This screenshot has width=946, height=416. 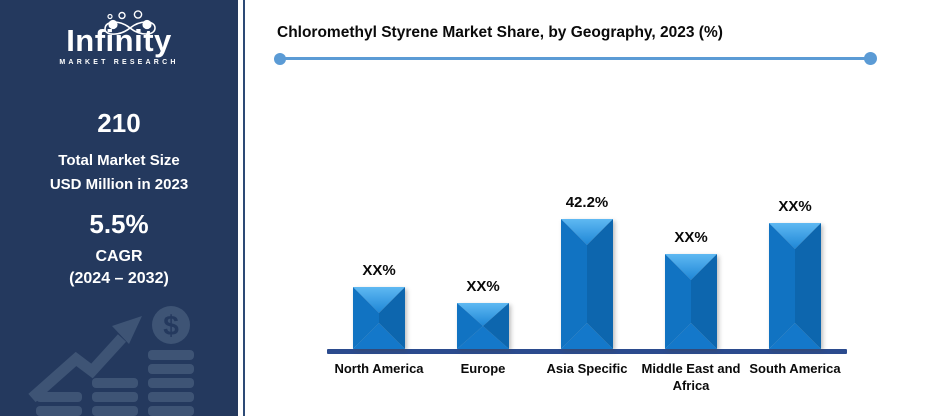 I want to click on title-underline, so click(x=575, y=58).